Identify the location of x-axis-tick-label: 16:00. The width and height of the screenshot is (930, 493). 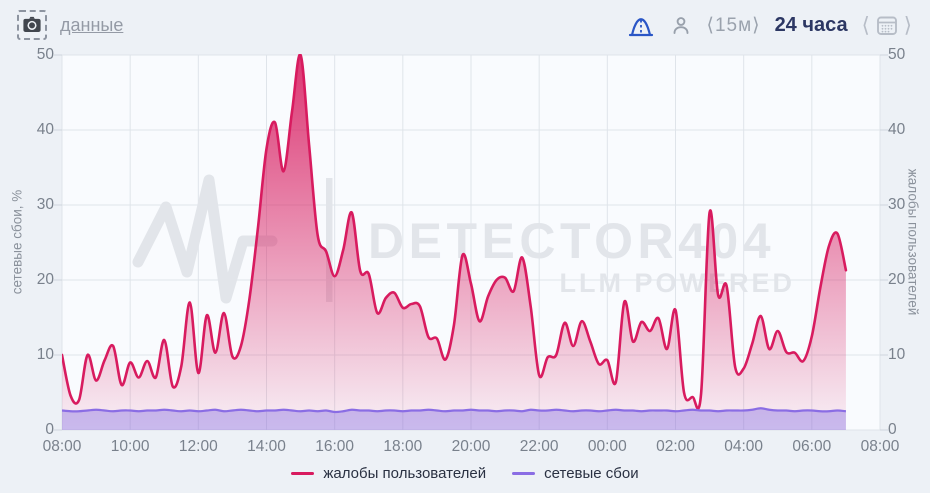
(335, 446).